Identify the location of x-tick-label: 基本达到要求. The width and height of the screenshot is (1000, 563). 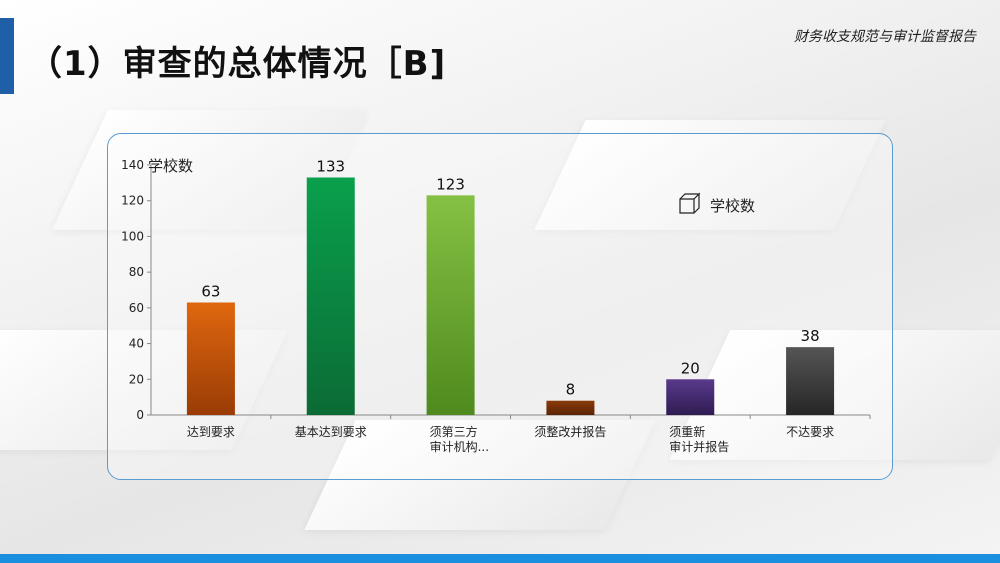
(331, 432).